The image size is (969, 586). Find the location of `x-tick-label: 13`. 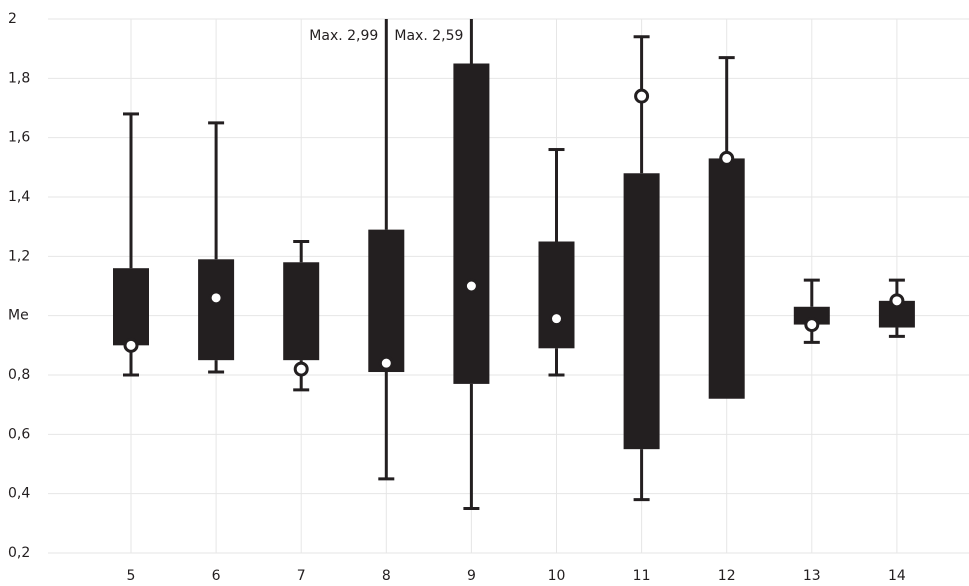

x-tick-label: 13 is located at coordinates (812, 576).